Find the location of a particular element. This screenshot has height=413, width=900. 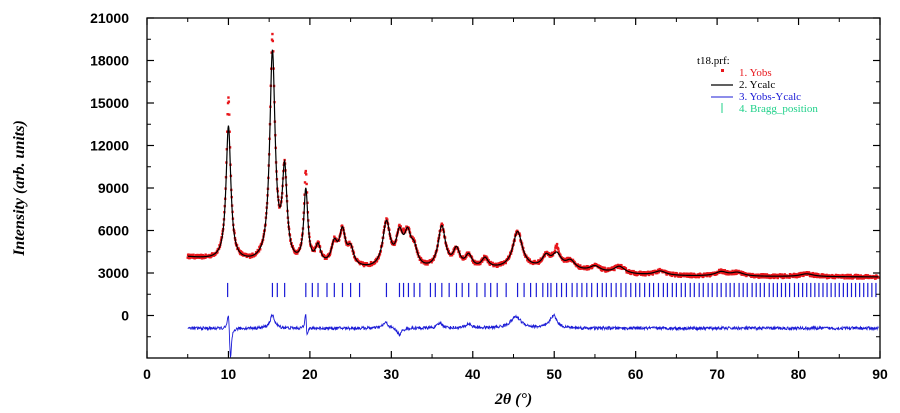

legend-marker-yobs is located at coordinates (722, 70).